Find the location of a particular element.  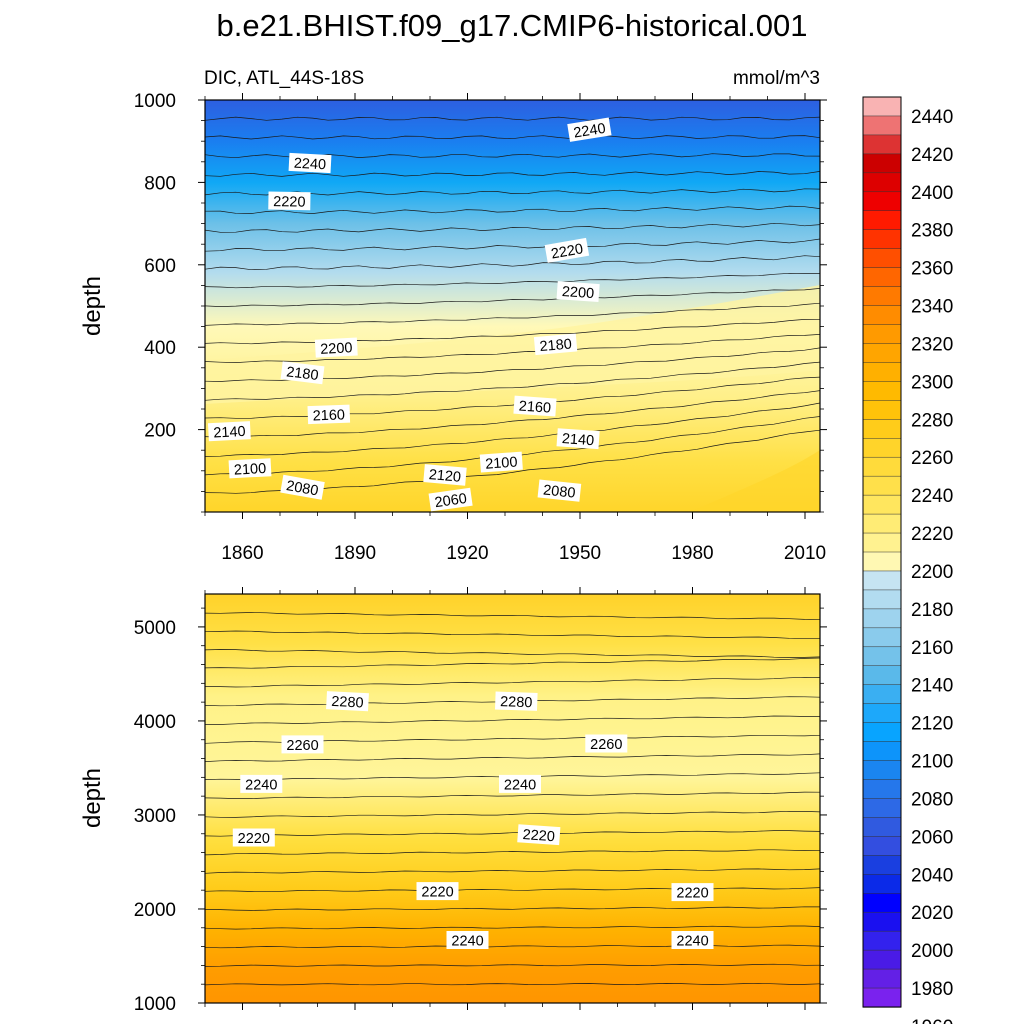

contour-label-text: 2100 is located at coordinates (250, 470).